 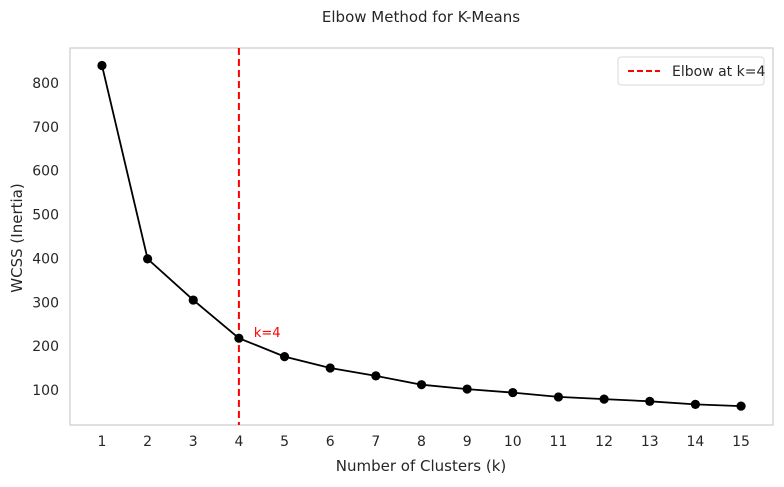 What do you see at coordinates (650, 442) in the screenshot?
I see `x-tick-label: 13` at bounding box center [650, 442].